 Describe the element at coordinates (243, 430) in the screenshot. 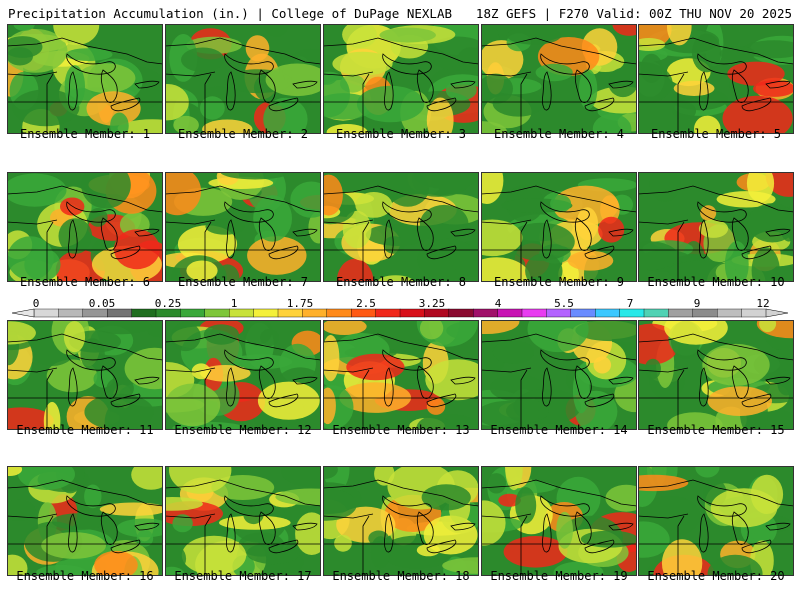

I see `ensemble-member-label: Ensemble Member: 12` at that location.